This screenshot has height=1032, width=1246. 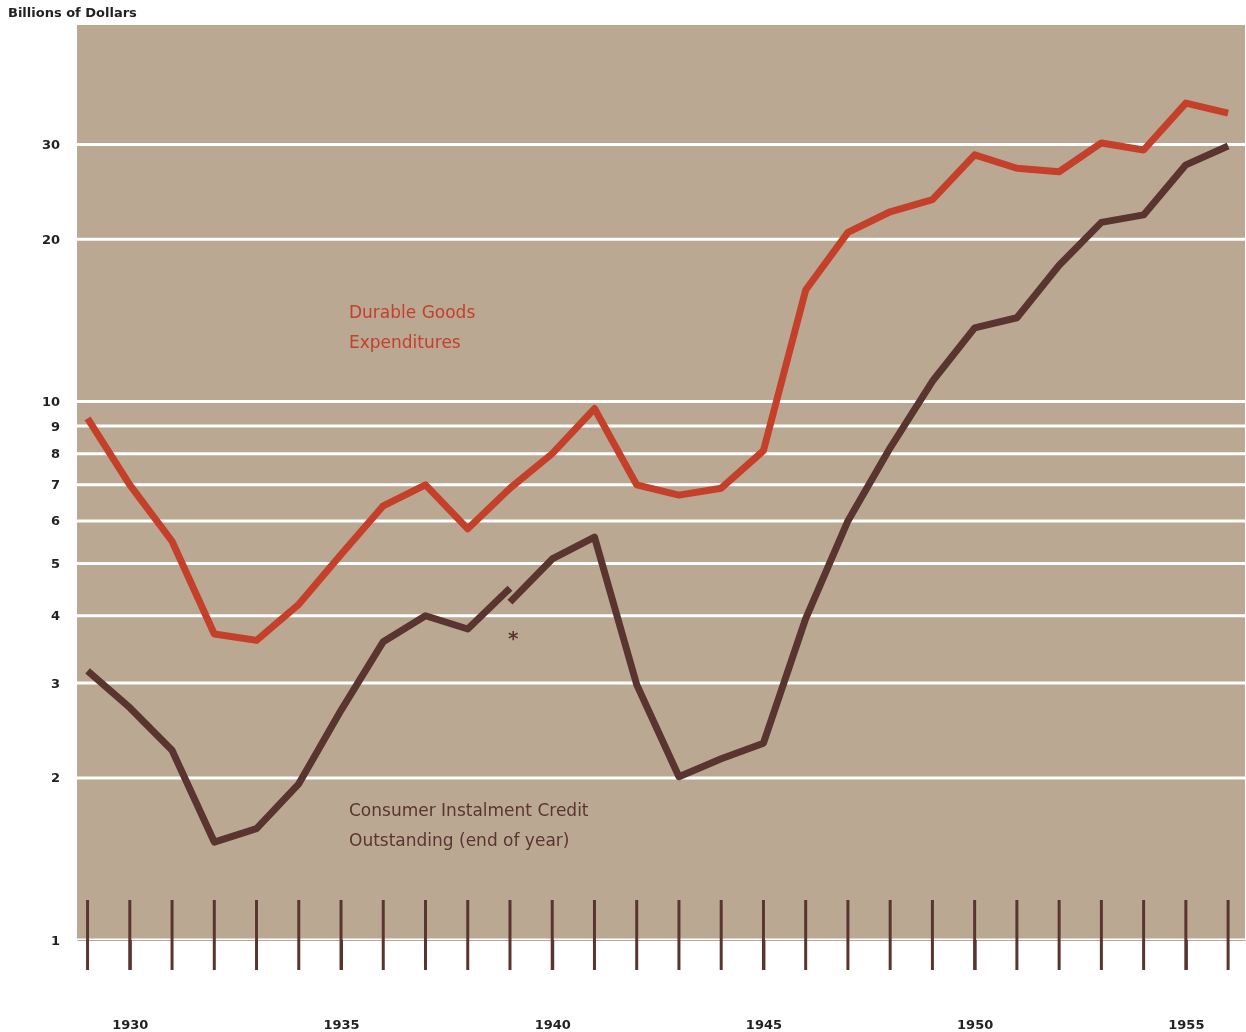 I want to click on y-tick-label: 4, so click(x=55, y=616).